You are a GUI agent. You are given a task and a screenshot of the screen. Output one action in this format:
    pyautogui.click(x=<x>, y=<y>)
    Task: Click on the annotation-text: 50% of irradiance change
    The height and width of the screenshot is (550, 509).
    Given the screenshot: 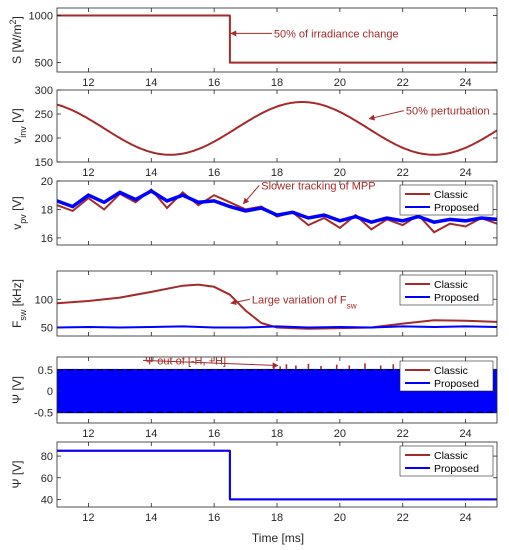 What is the action you would take?
    pyautogui.click(x=336, y=34)
    